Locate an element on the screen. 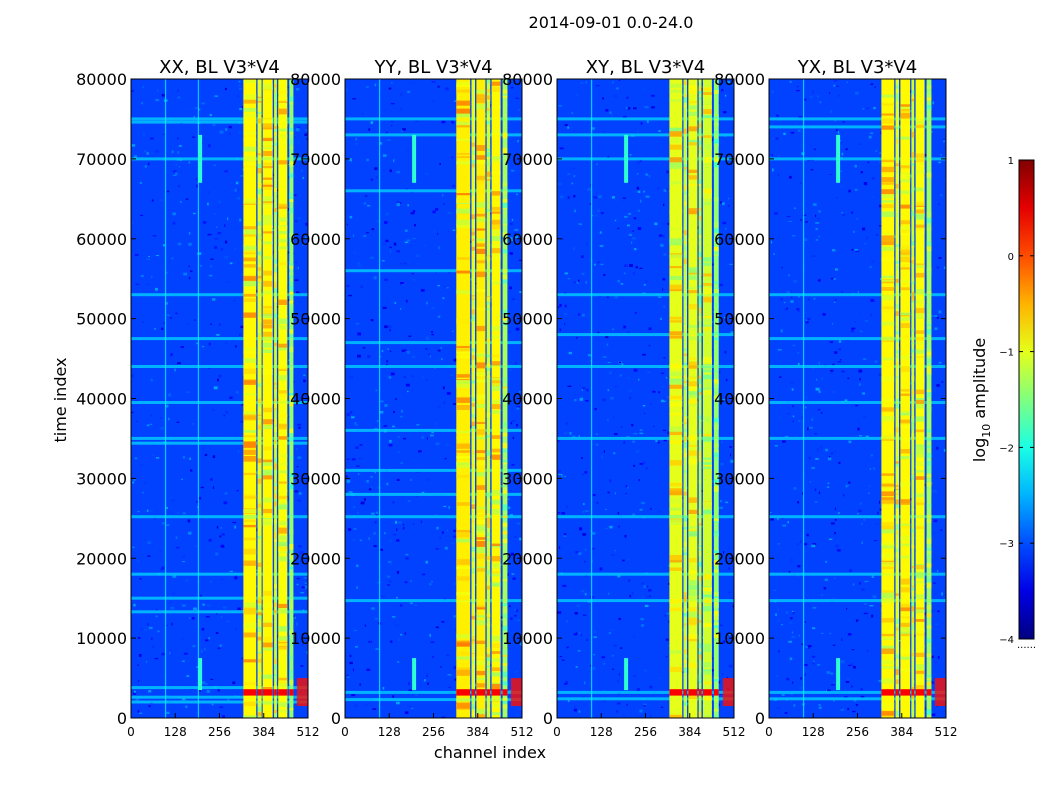 The image size is (1050, 805). colorbar-tick-label: −1 is located at coordinates (1006, 353).